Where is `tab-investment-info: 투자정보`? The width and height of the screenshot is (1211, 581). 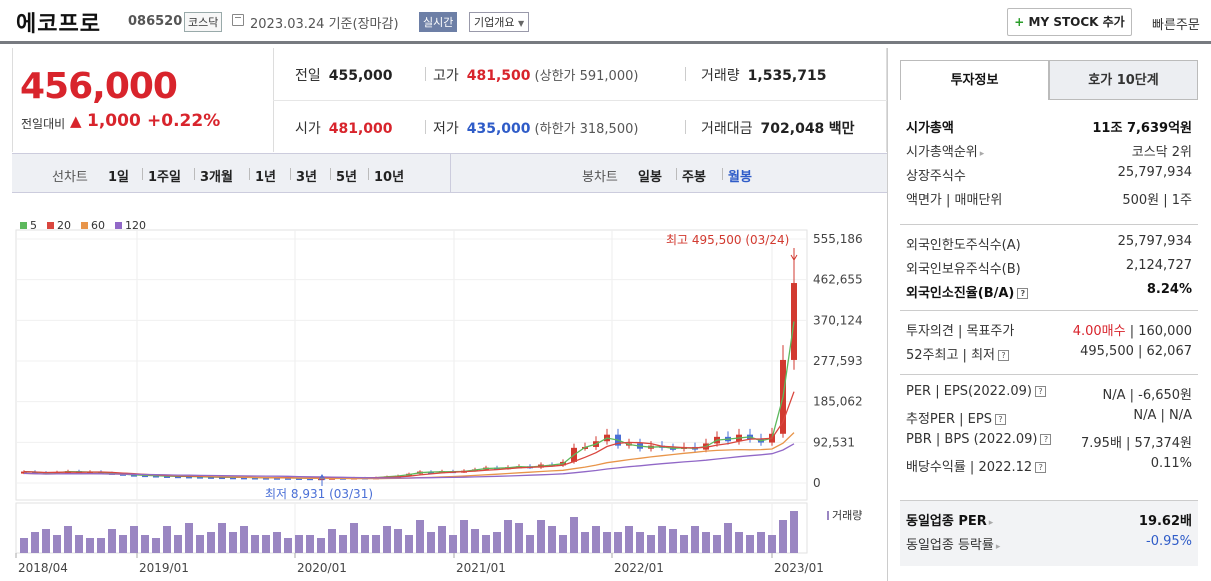 tab-investment-info: 투자정보 is located at coordinates (974, 80).